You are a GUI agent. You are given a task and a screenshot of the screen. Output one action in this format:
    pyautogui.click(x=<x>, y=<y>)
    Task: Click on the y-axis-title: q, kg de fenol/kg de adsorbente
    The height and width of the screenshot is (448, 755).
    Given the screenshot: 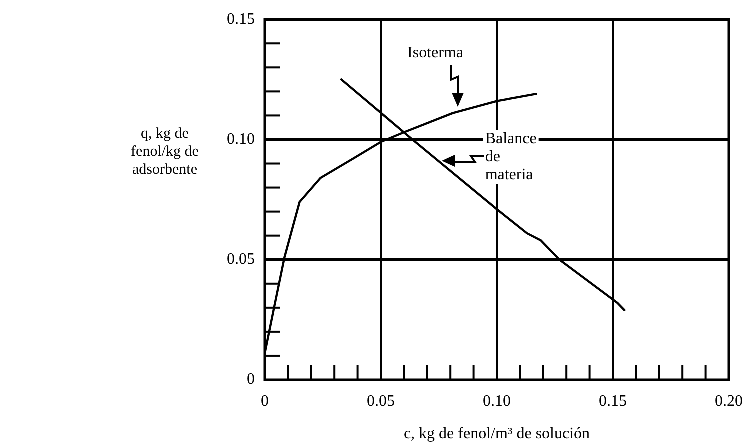 What is the action you would take?
    pyautogui.click(x=165, y=152)
    